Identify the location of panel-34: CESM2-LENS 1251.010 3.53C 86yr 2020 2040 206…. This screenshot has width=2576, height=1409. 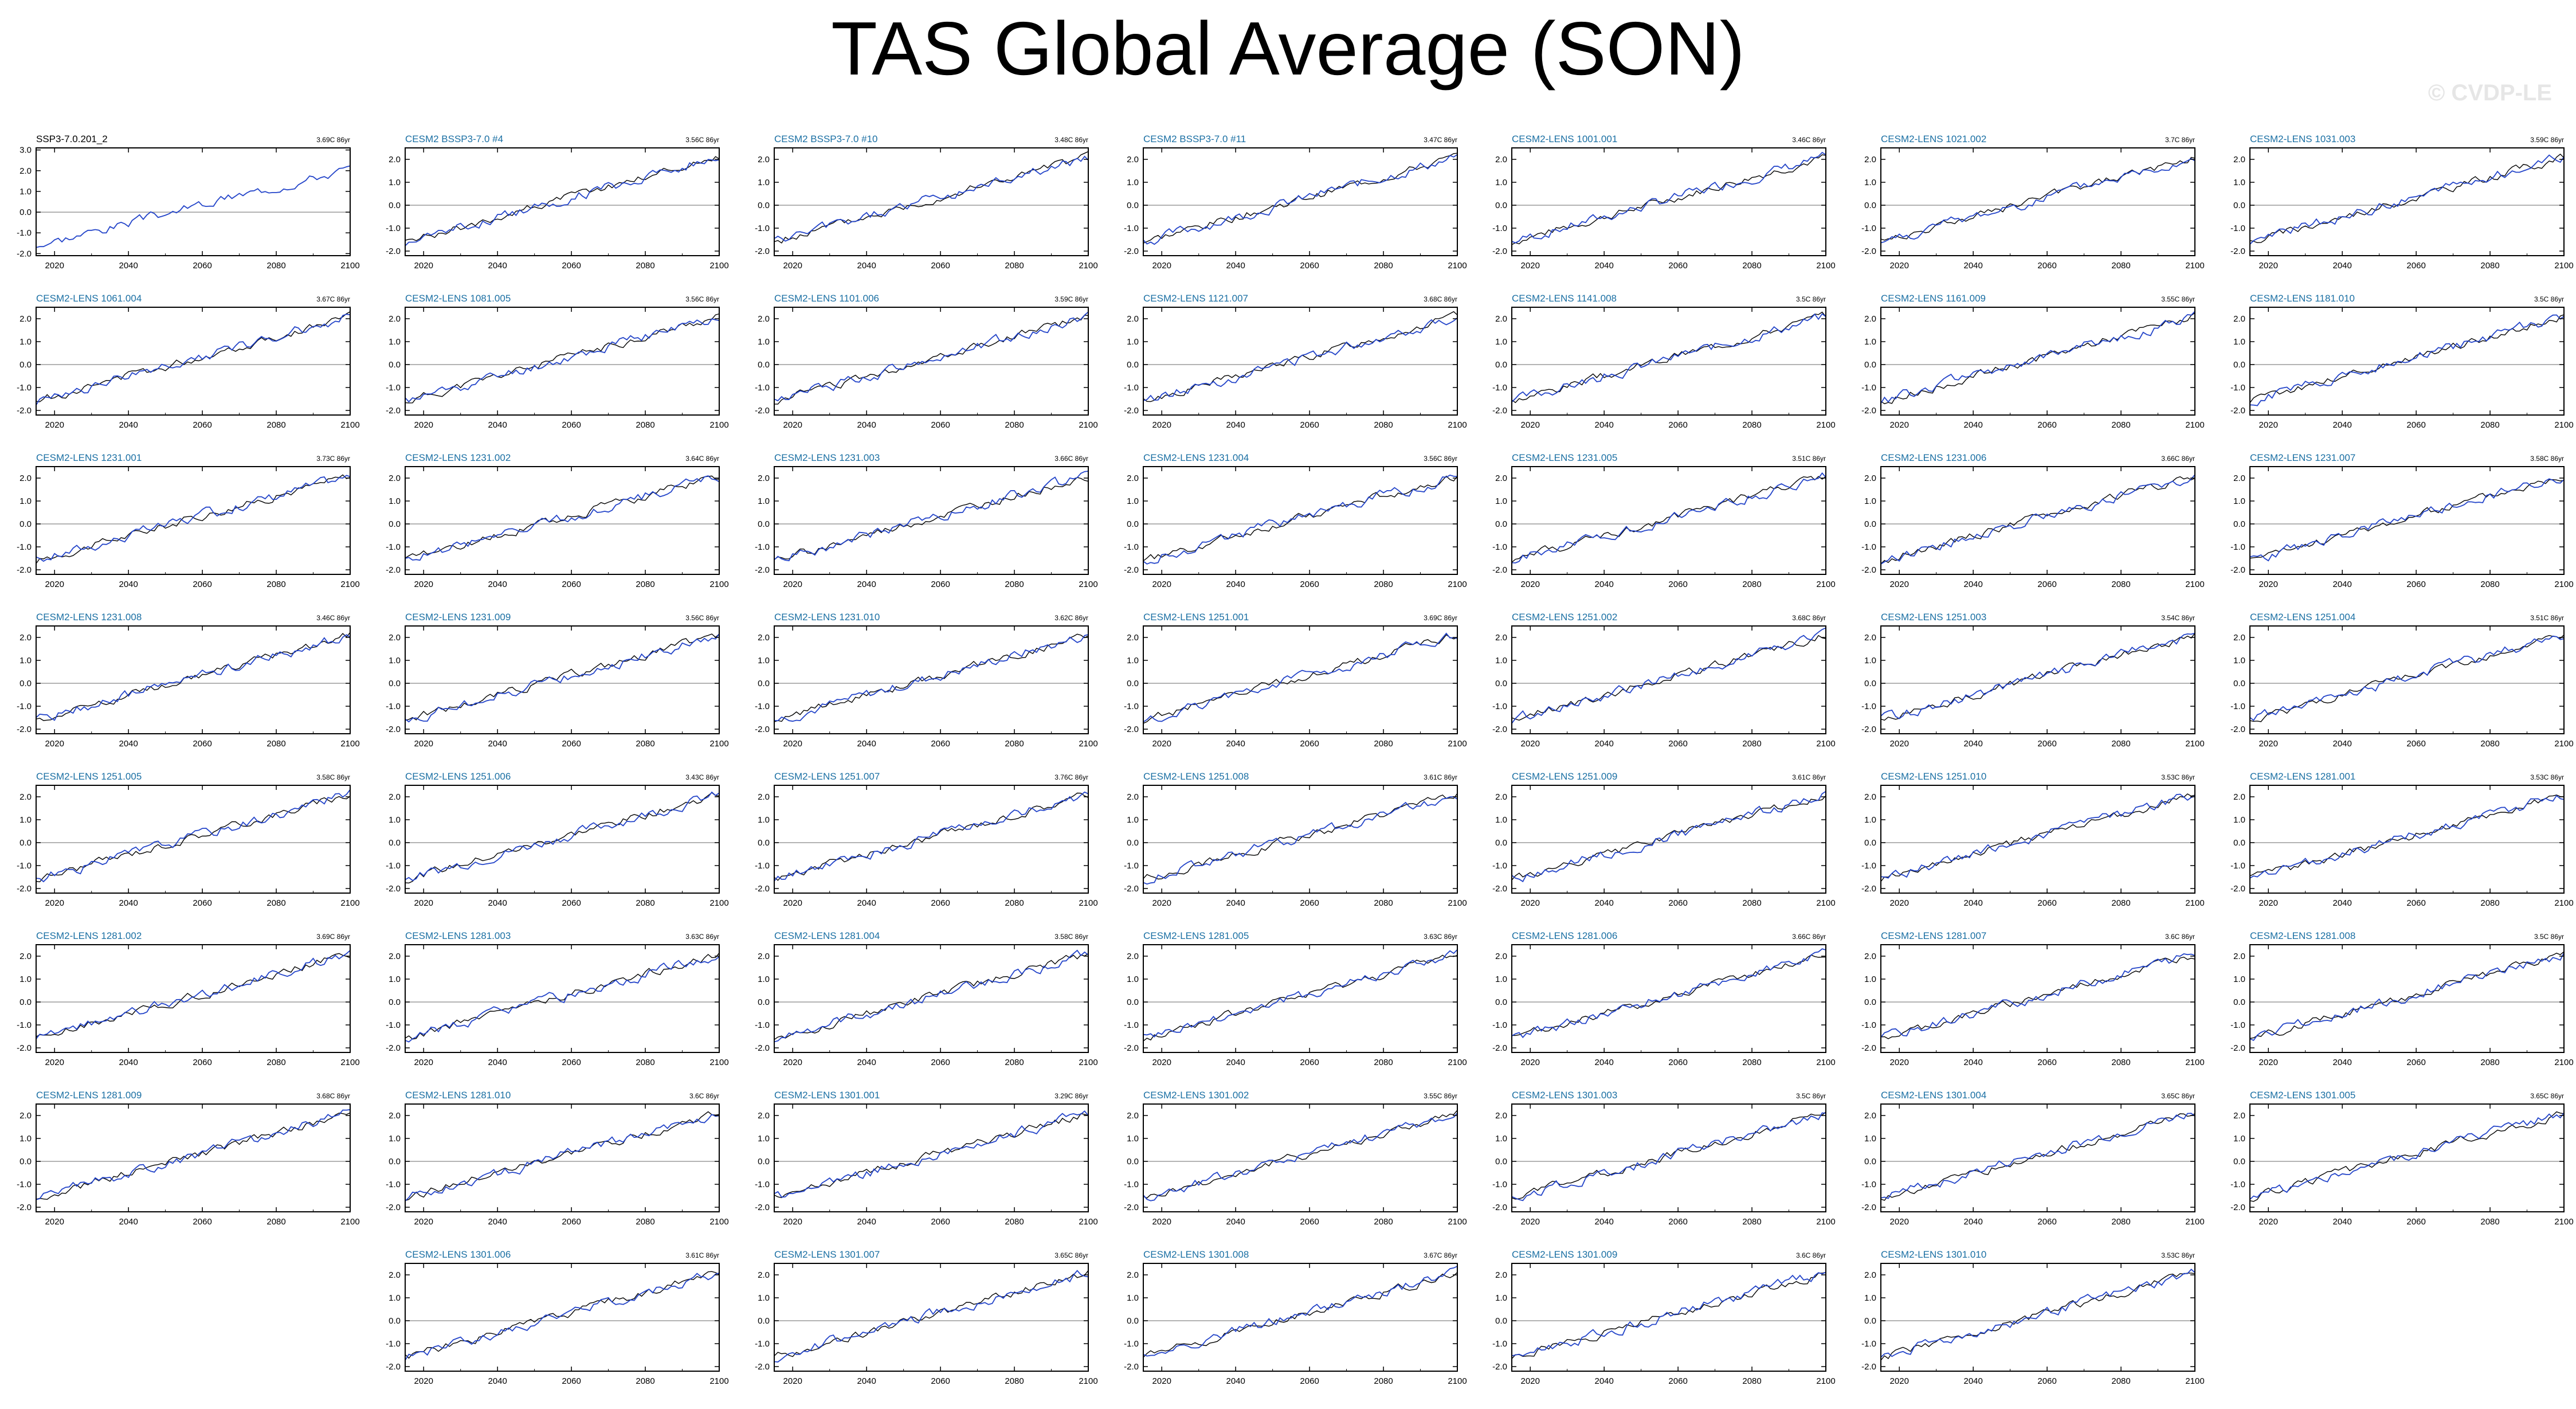
(2033, 839).